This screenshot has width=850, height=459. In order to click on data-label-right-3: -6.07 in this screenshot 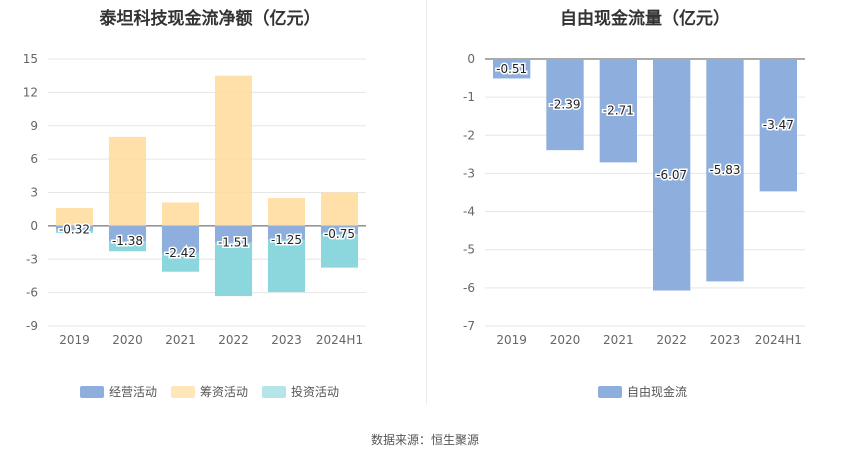, I will do `click(671, 175)`.